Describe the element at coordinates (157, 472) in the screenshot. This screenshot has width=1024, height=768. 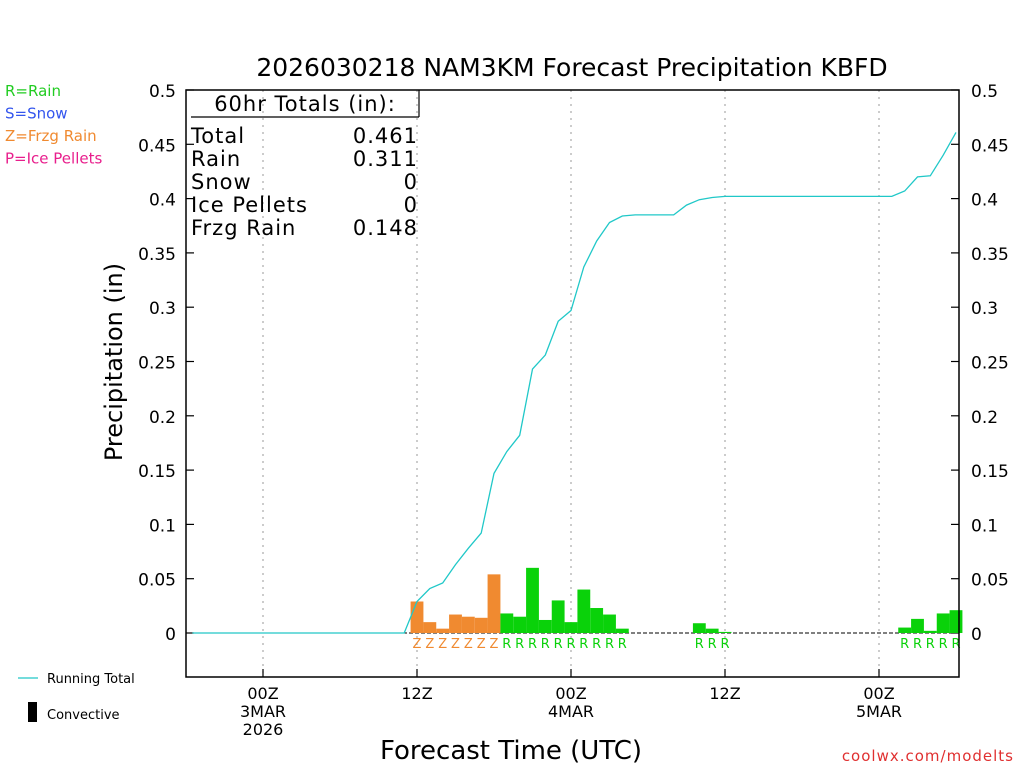
I see `y-tick-label-left: 0.15` at that location.